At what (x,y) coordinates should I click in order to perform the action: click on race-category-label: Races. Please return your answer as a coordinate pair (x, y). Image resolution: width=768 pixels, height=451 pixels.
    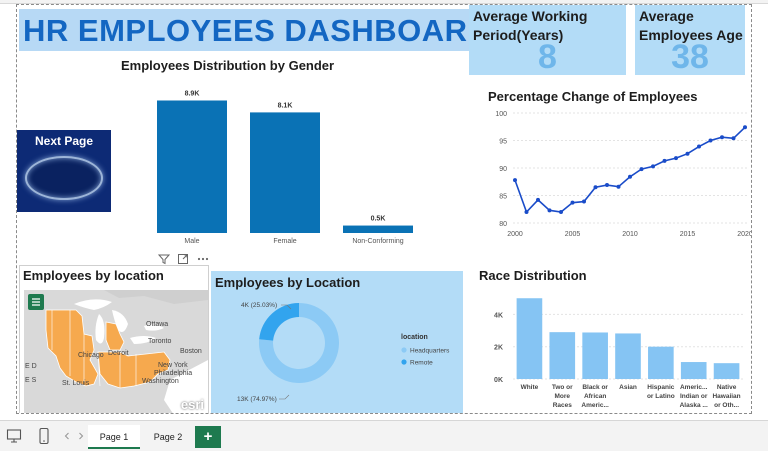
    Looking at the image, I should click on (563, 405).